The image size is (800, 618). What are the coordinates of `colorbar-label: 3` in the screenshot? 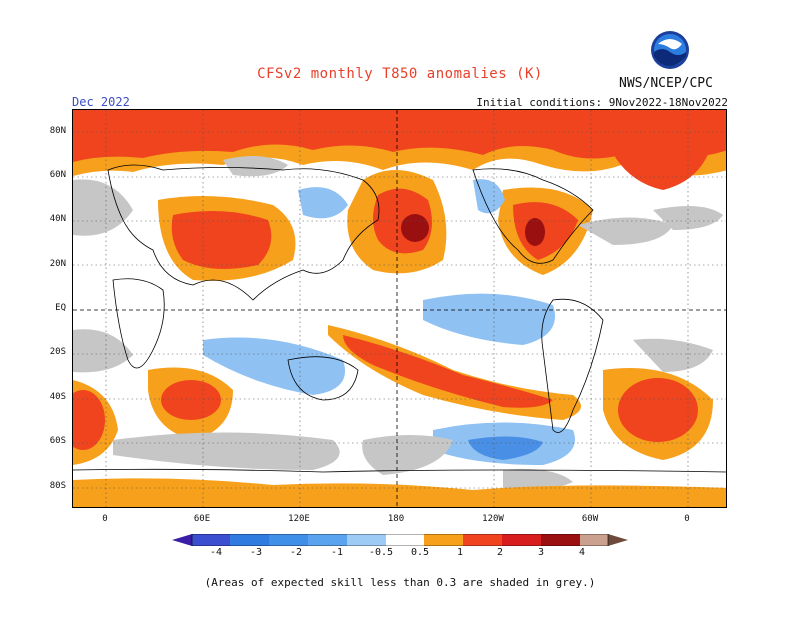 It's located at (541, 552).